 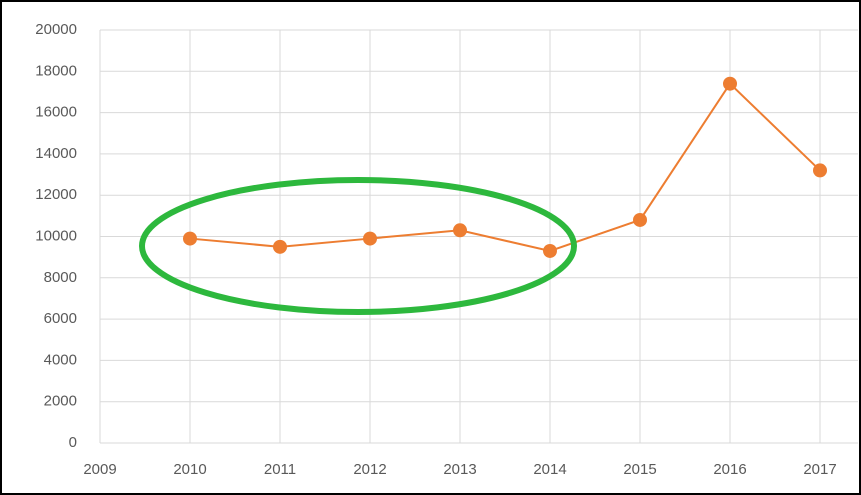 I want to click on y-tick-label: 4000, so click(x=60, y=359).